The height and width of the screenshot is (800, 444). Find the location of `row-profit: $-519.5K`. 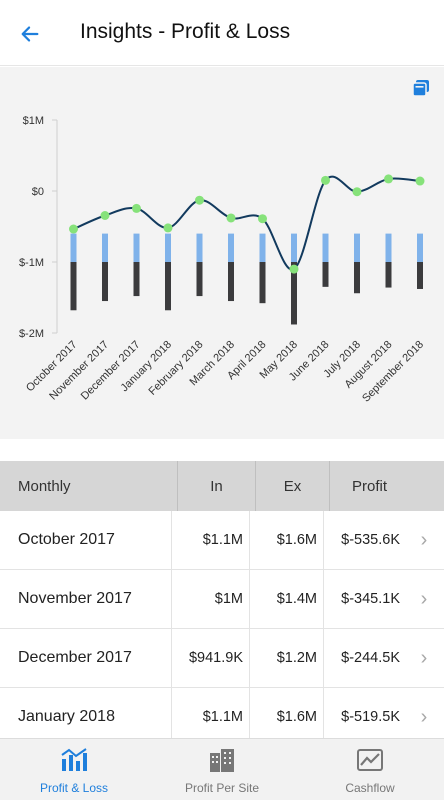

row-profit: $-519.5K is located at coordinates (370, 717).